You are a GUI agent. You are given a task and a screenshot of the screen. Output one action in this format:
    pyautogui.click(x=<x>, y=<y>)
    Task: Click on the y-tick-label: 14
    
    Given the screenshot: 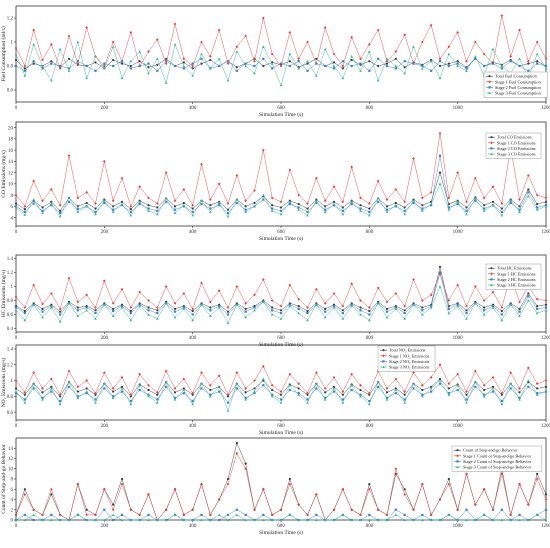 What is the action you would take?
    pyautogui.click(x=11, y=162)
    